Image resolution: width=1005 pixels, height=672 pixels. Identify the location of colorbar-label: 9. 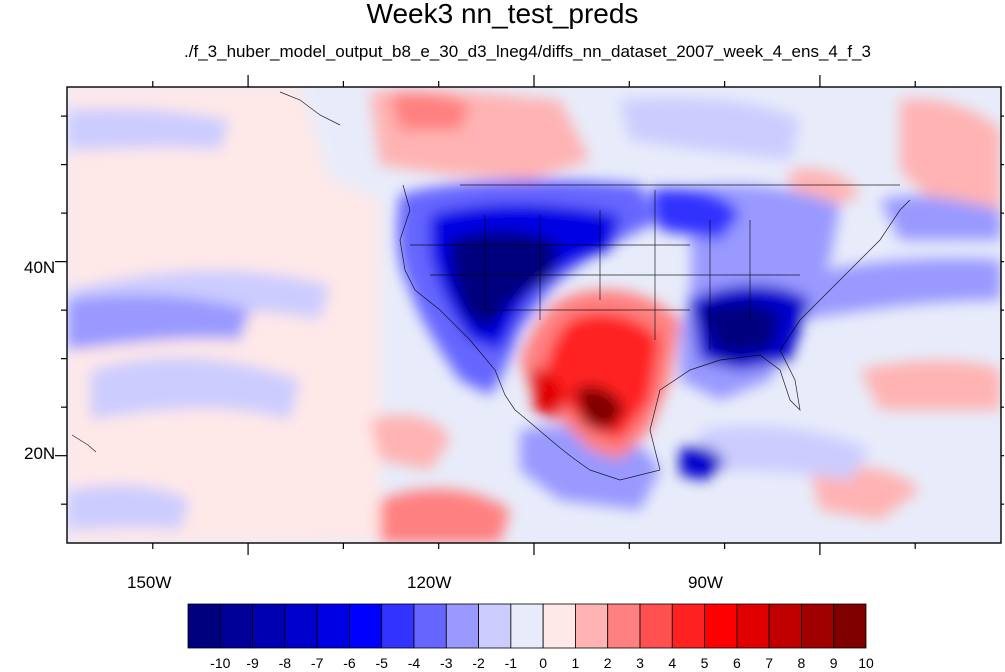
(833, 663).